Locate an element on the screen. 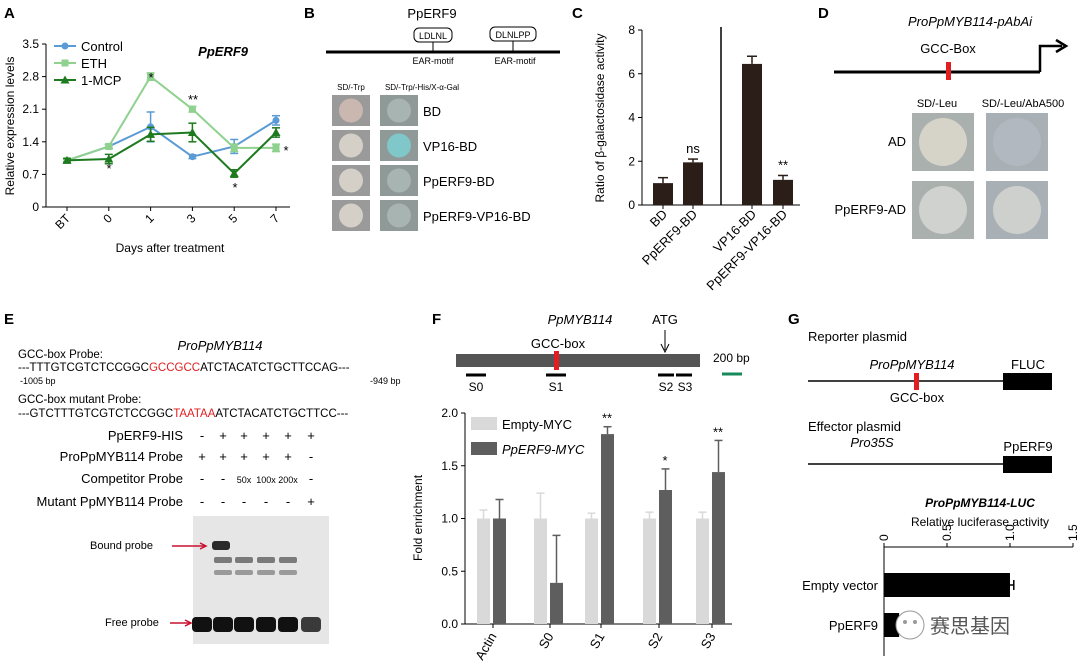 This screenshot has height=672, width=1080. yeast-row-label: AD is located at coordinates (897, 141).